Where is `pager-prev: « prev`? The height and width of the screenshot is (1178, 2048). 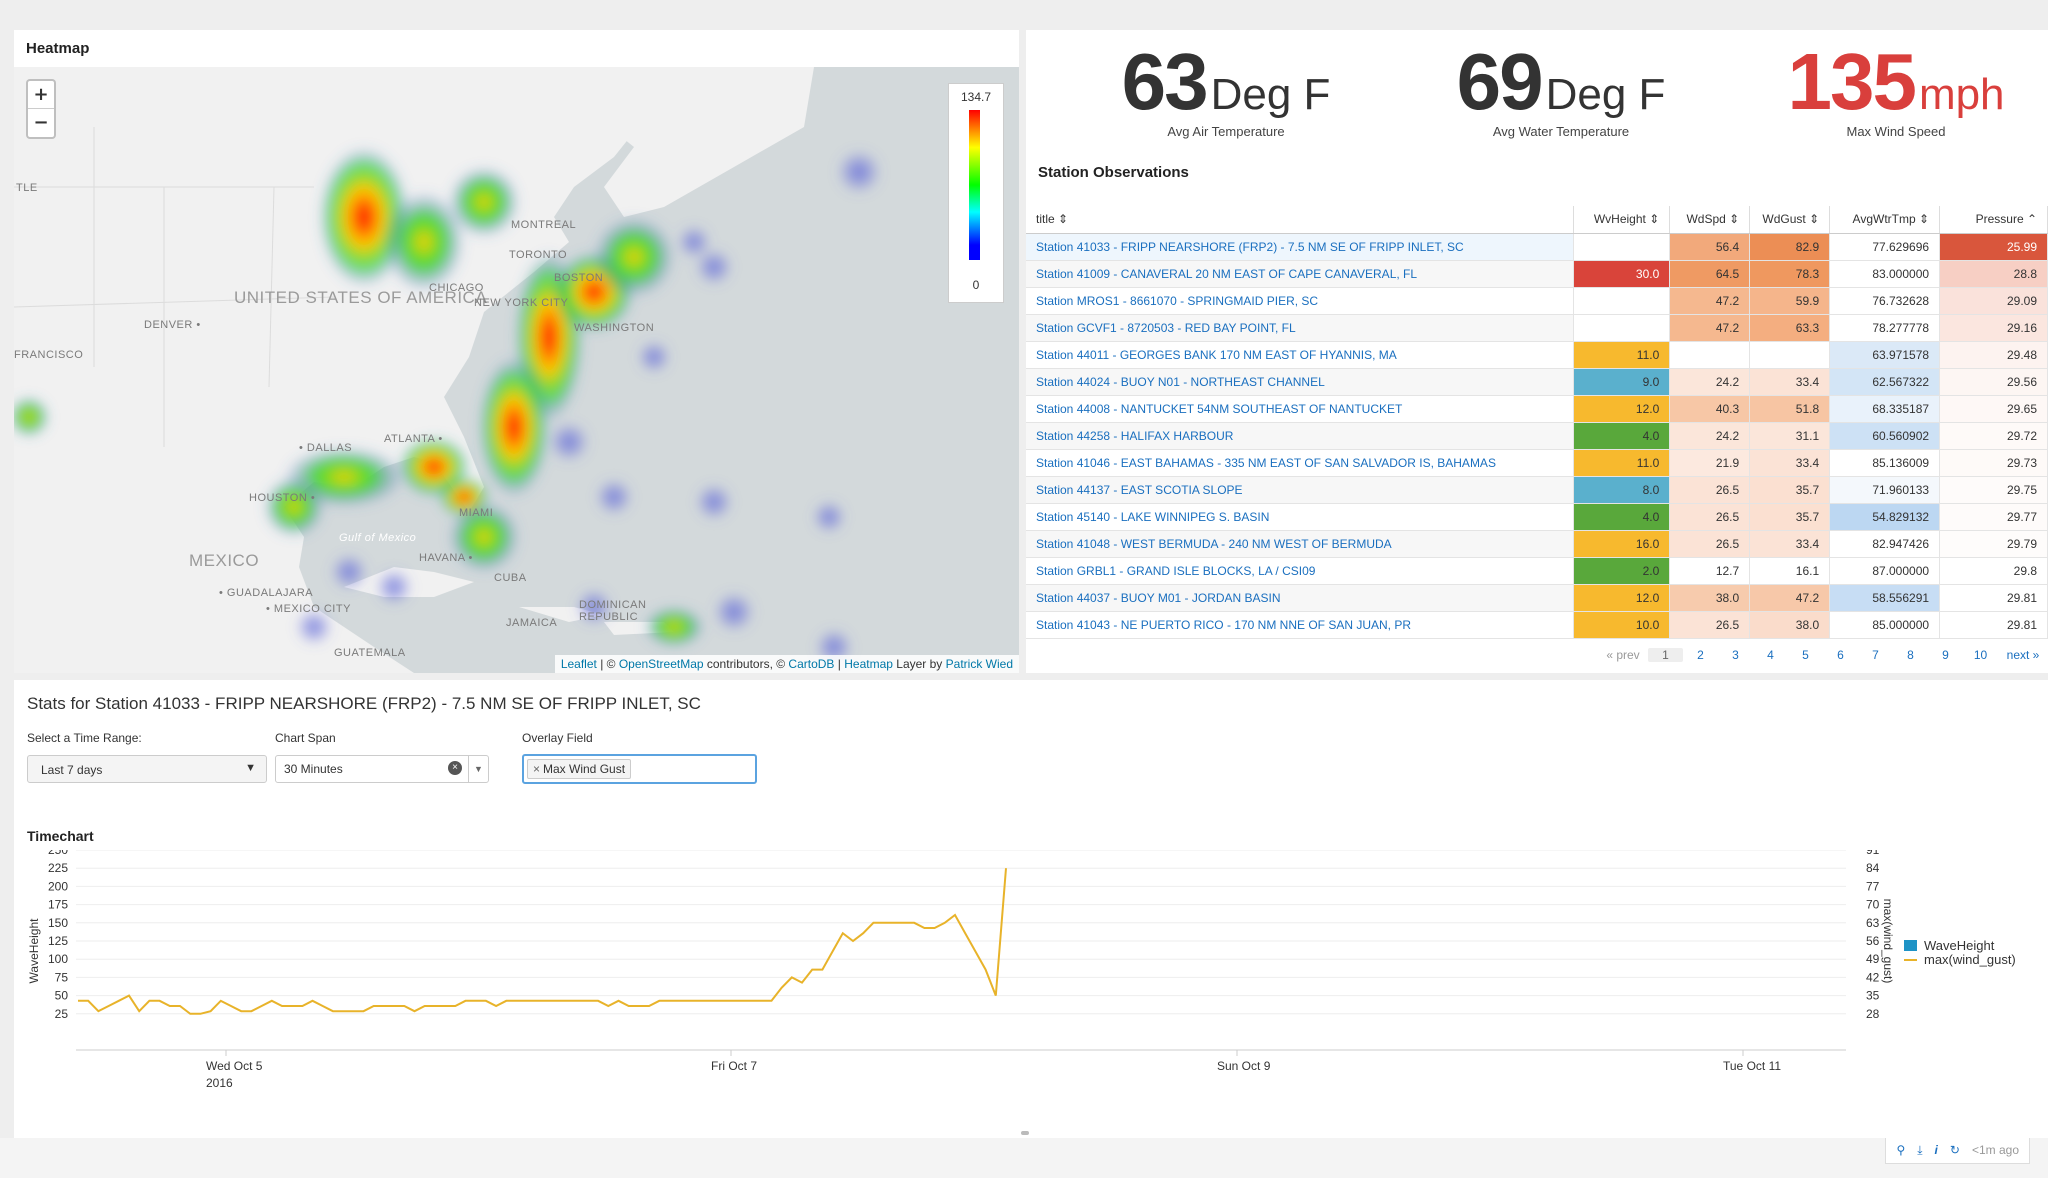
pager-prev: « prev is located at coordinates (1623, 655).